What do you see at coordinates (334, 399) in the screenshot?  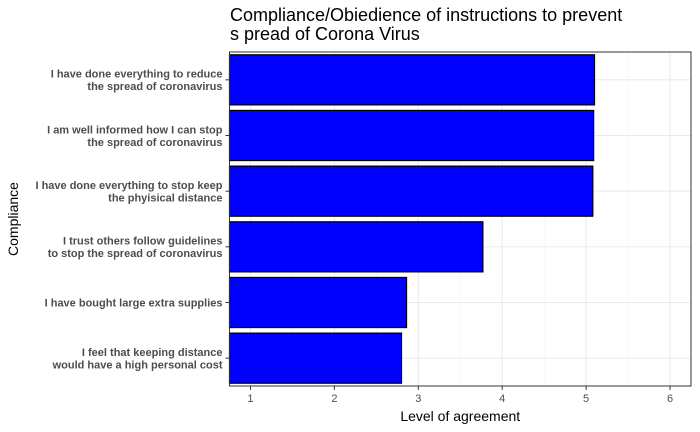 I see `x-tick-label: 2` at bounding box center [334, 399].